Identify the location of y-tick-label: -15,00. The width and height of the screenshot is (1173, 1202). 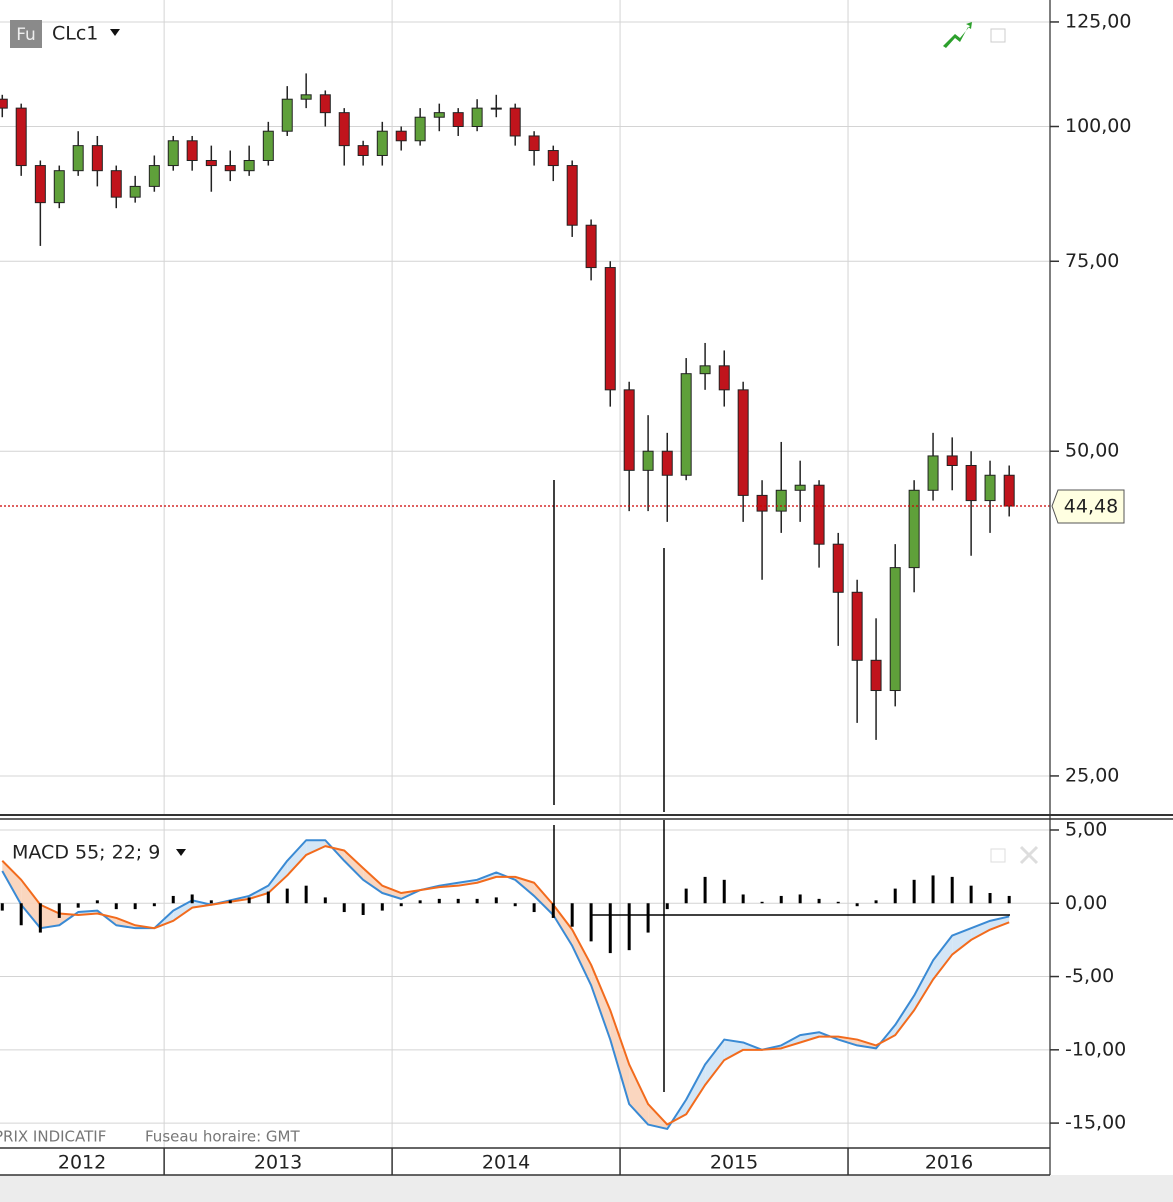
(1095, 1123).